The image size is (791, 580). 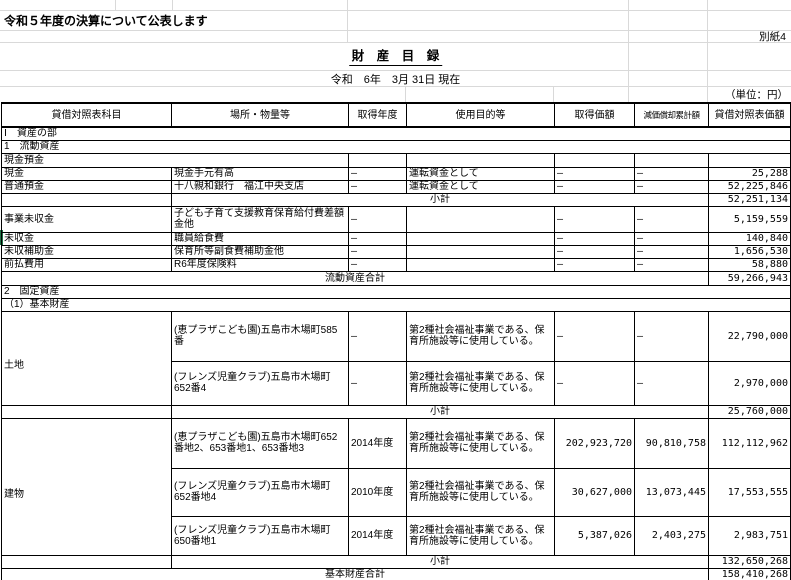 I want to click on subtotal-row: 小計 25,760,000, so click(x=396, y=411).